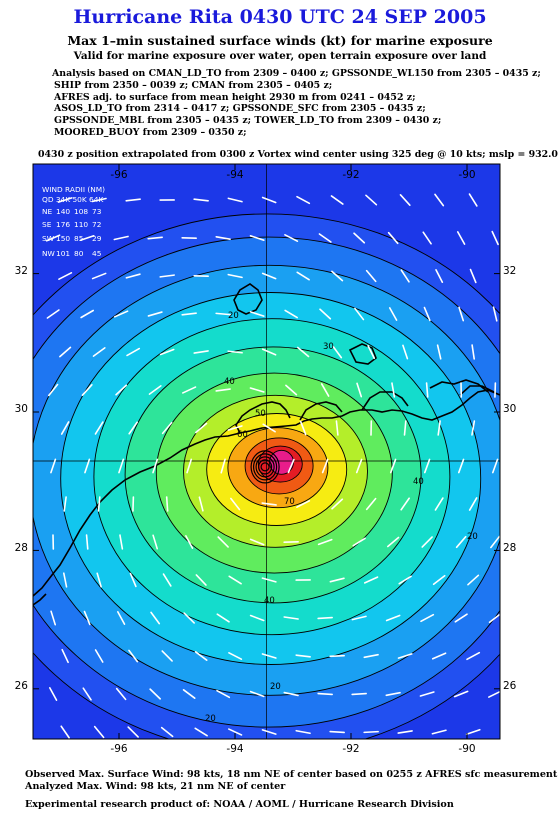 This screenshot has height=815, width=560. What do you see at coordinates (118, 749) in the screenshot?
I see `lon-tick-label: -96` at bounding box center [118, 749].